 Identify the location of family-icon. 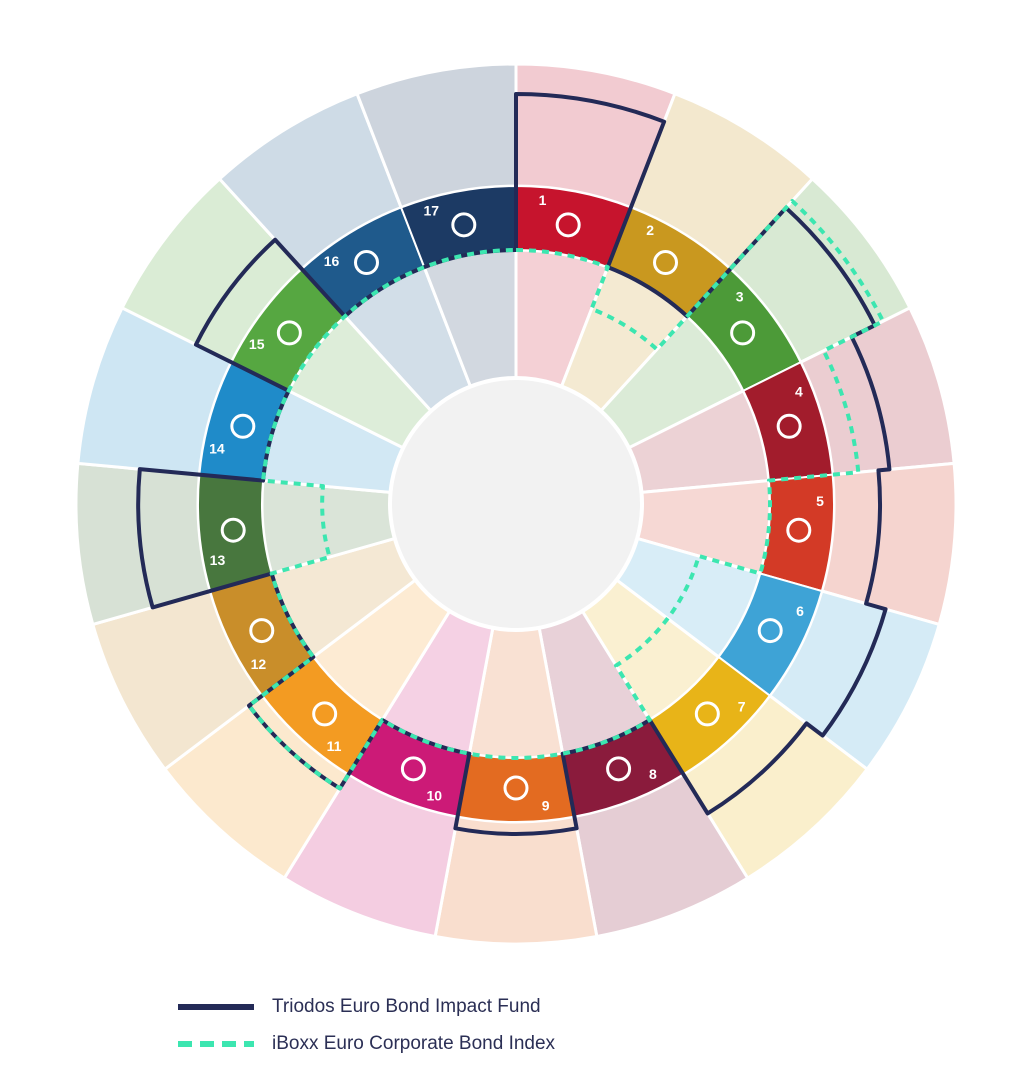
(568, 225).